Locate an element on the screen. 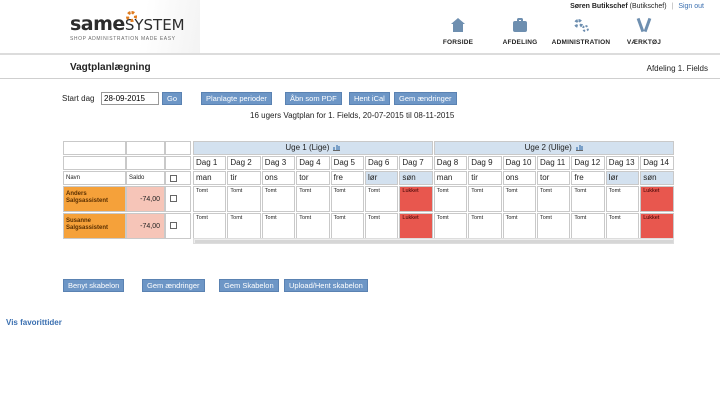  go-button: Go is located at coordinates (172, 98).